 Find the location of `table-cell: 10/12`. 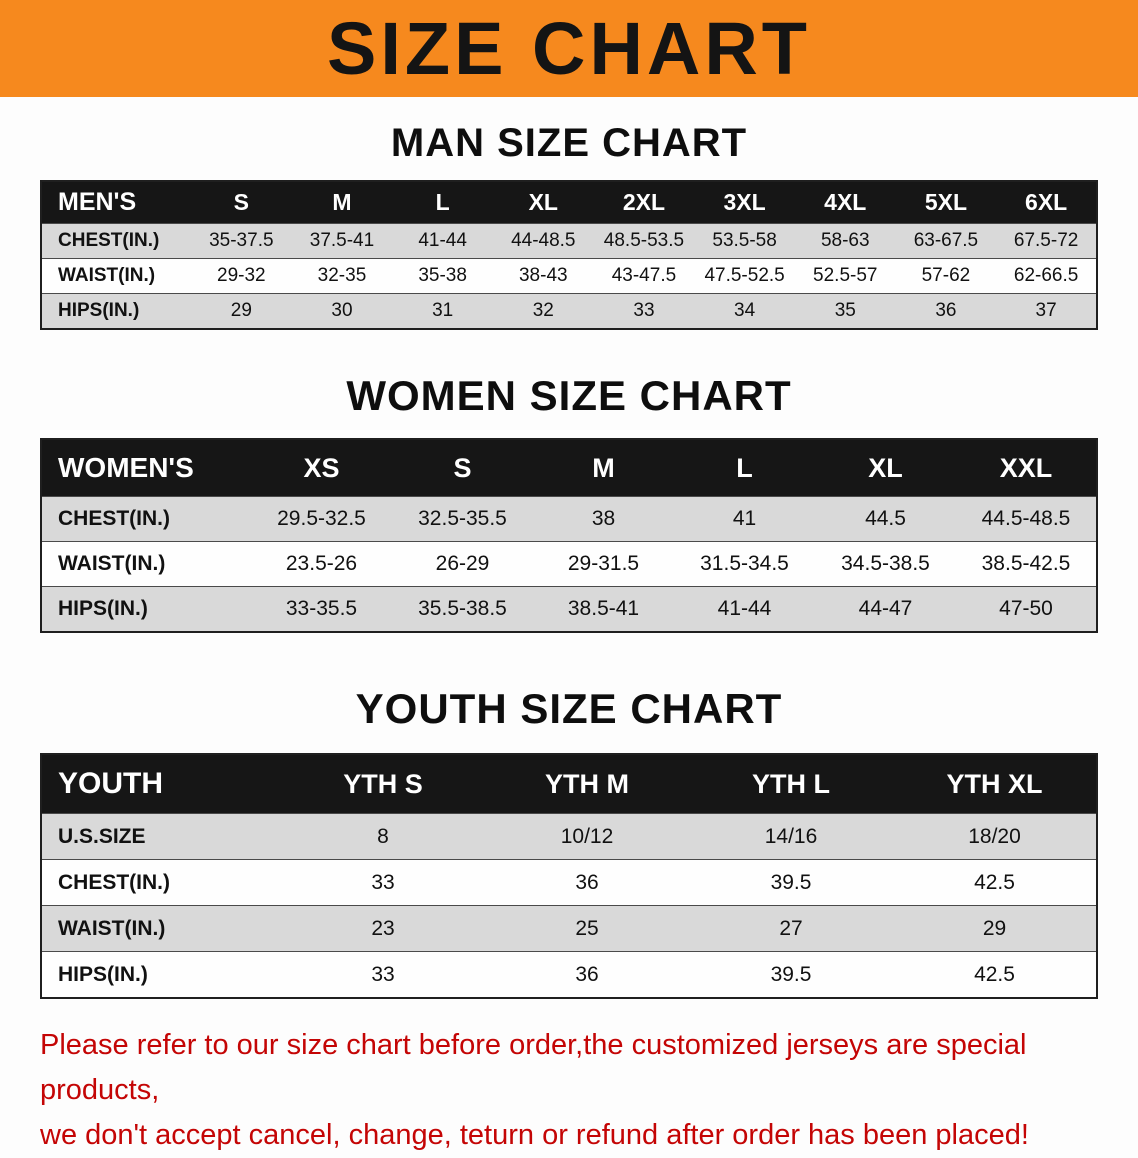

table-cell: 10/12 is located at coordinates (587, 836).